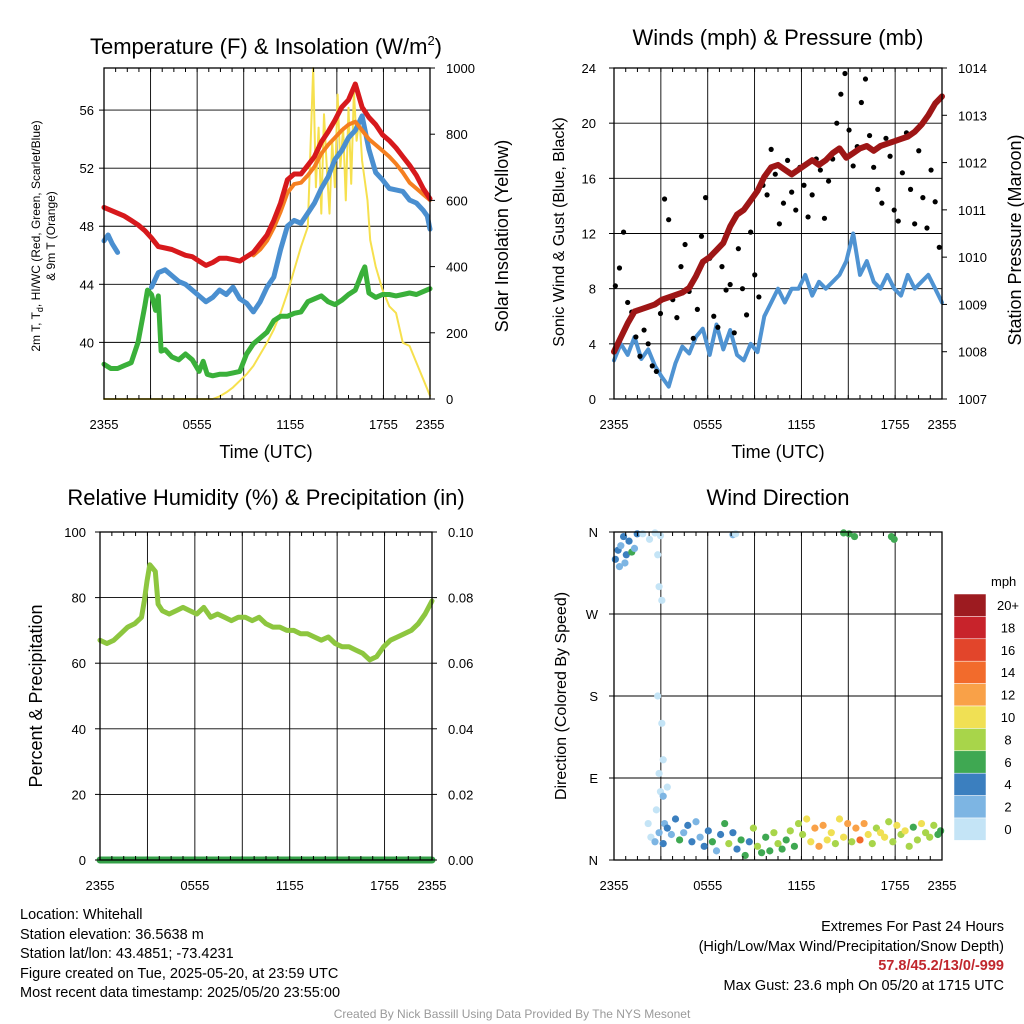 This screenshot has width=1024, height=1024. Describe the element at coordinates (266, 46) in the screenshot. I see `temperature-title: Temperature (F) & Insolation (W/m2)` at that location.